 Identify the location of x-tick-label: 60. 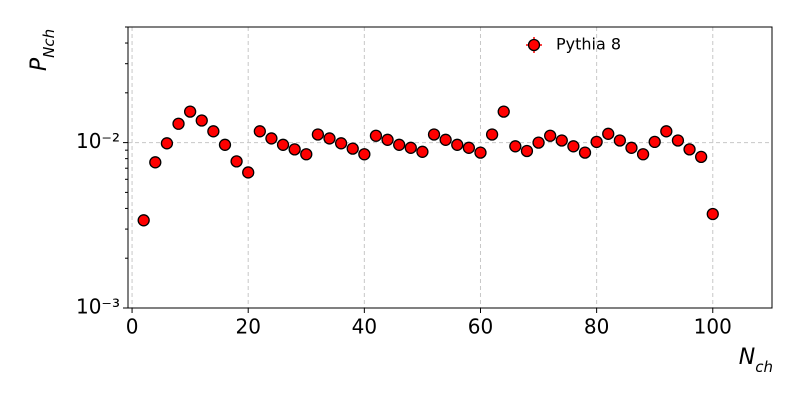
(480, 327).